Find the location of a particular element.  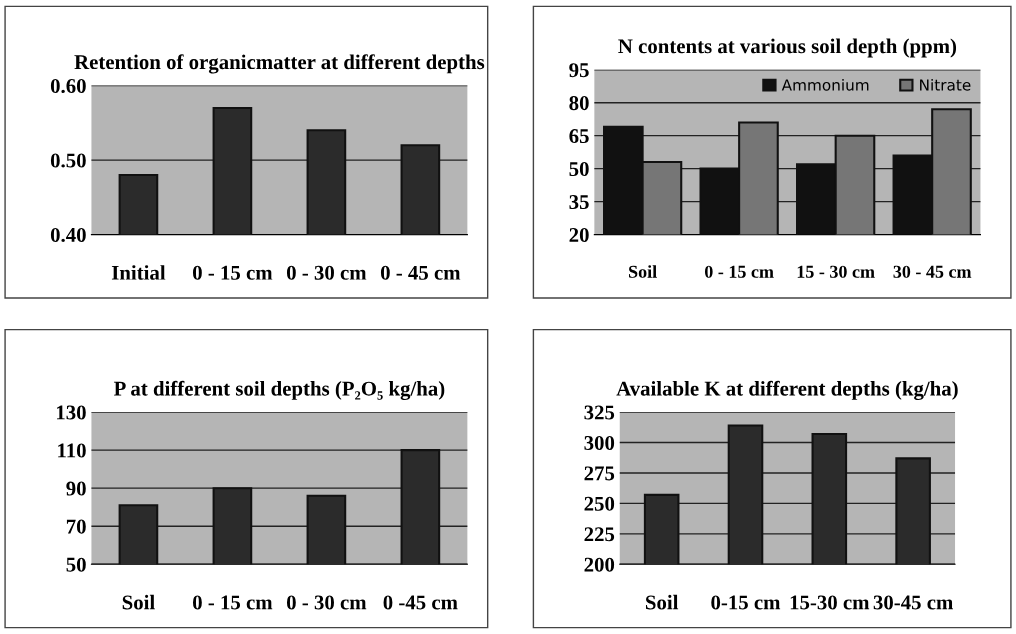

y-tick-label: 300 is located at coordinates (599, 442).